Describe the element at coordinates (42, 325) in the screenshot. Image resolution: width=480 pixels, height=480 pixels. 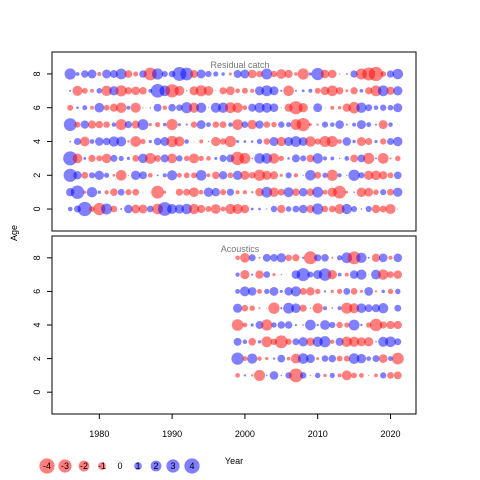
I see `acoustics-y-axis: 0 2 4 6 8` at that location.